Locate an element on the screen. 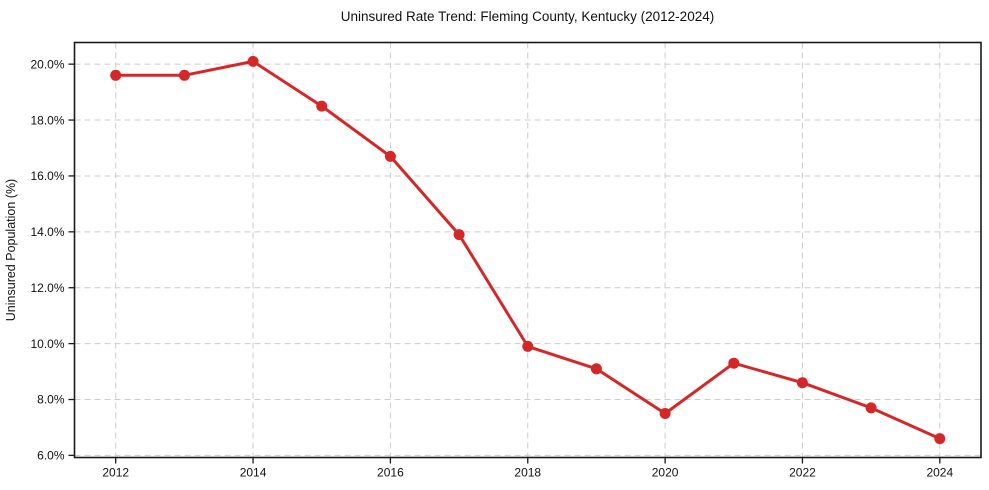  x-tick-label: 2024 is located at coordinates (939, 473).